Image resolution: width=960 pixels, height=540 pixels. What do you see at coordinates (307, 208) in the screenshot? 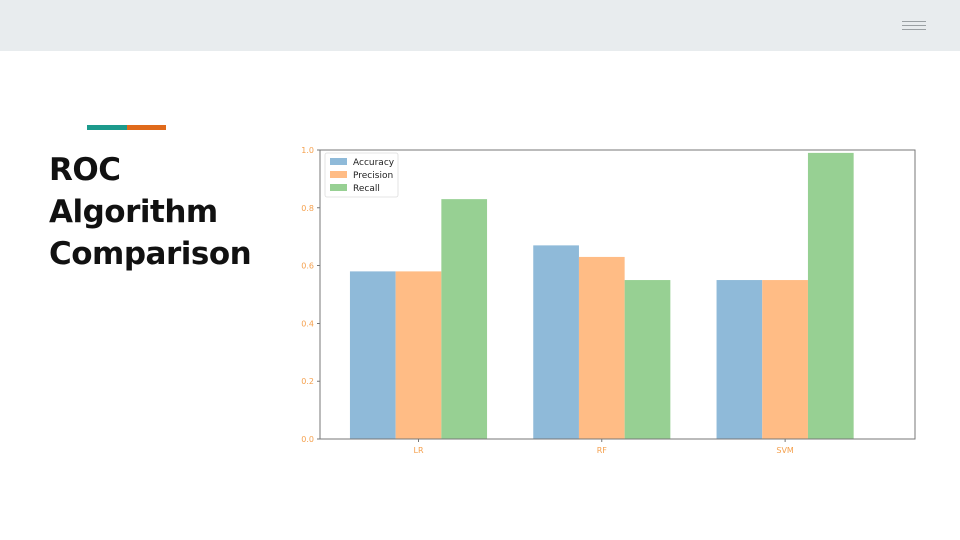
I see `y-tick-label: 0.8` at bounding box center [307, 208].